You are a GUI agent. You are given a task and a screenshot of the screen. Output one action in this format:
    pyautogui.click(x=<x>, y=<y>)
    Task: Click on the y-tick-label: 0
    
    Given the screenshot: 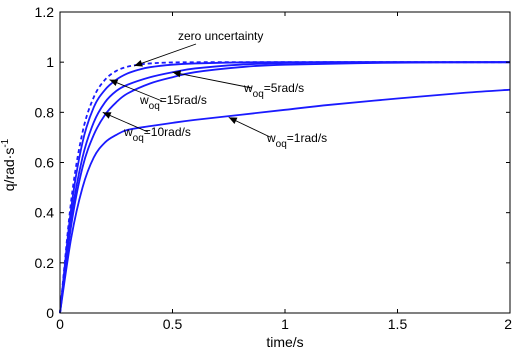 What is the action you would take?
    pyautogui.click(x=50, y=313)
    